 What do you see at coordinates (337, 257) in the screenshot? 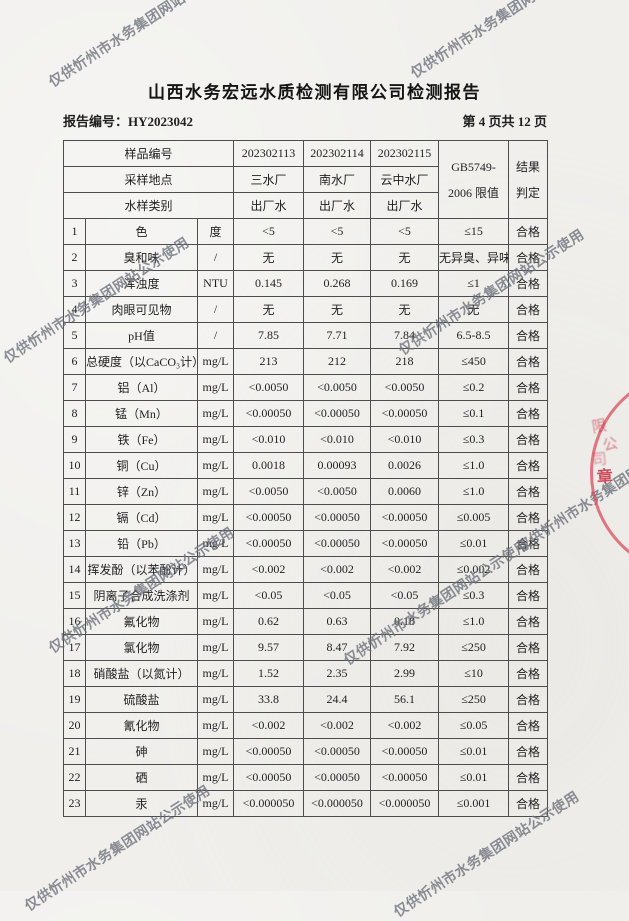
I see `cell-value-sample2: 无` at bounding box center [337, 257].